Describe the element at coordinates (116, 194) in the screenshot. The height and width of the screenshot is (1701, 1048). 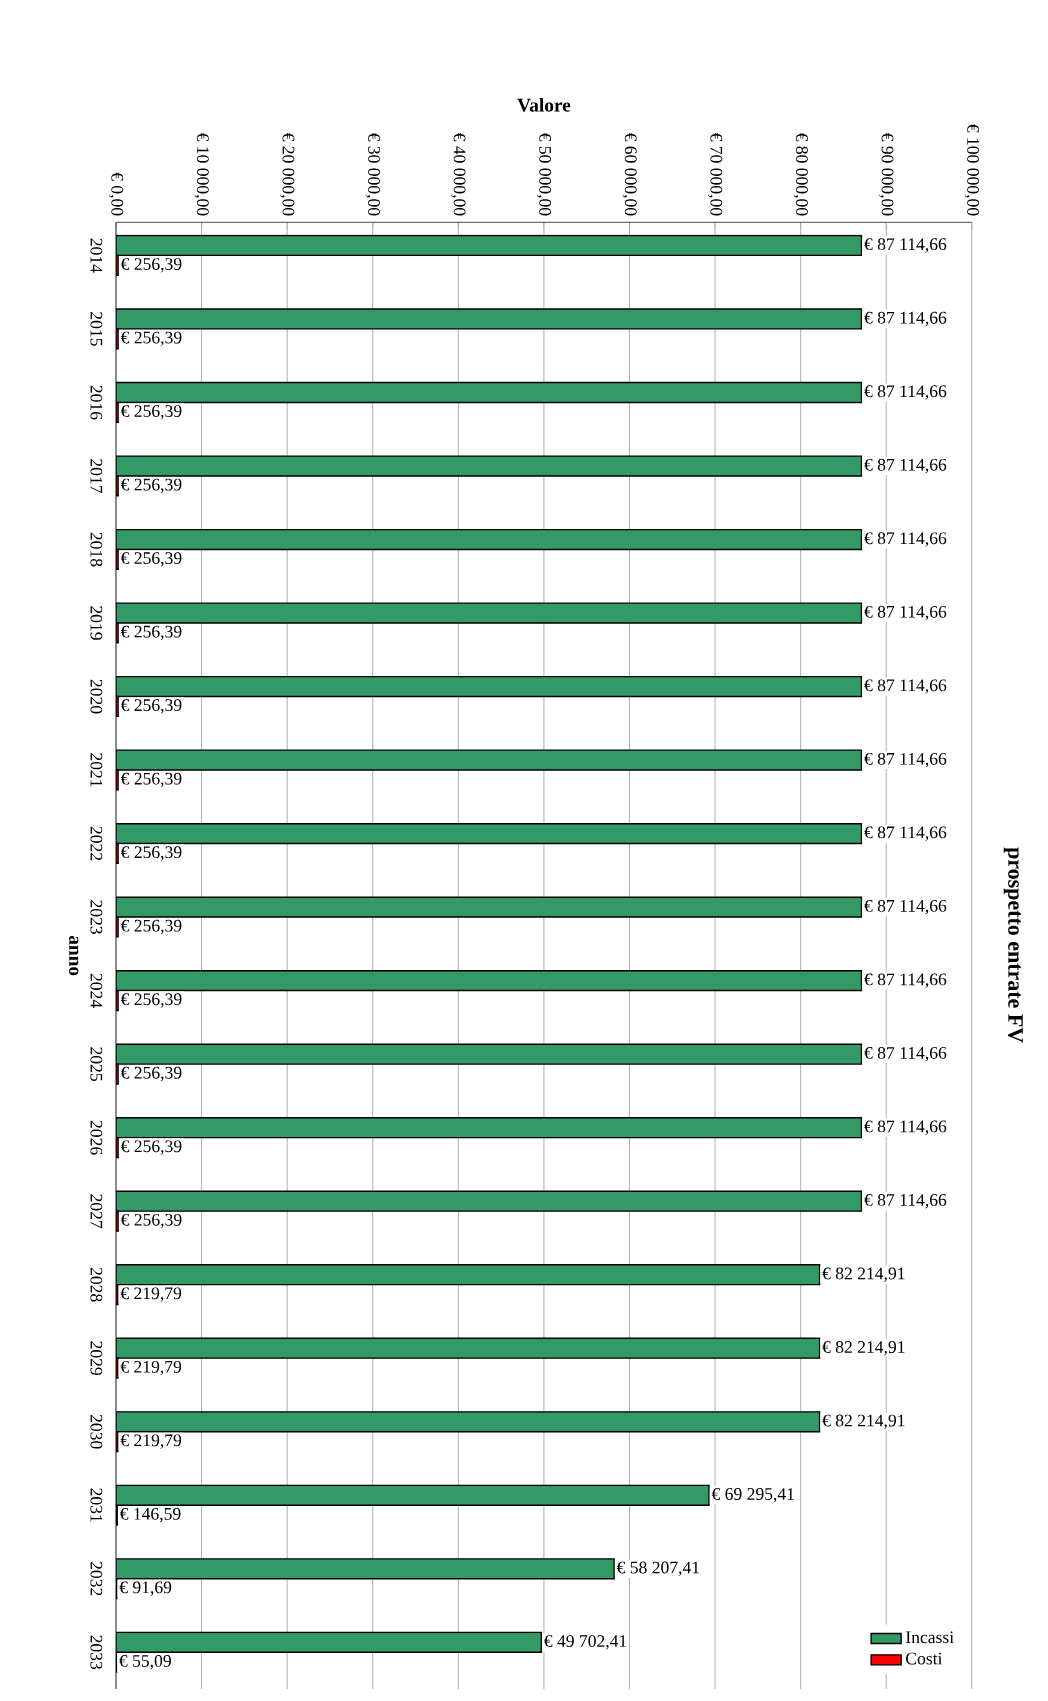
I see `x-tick-label: € 0,00` at that location.